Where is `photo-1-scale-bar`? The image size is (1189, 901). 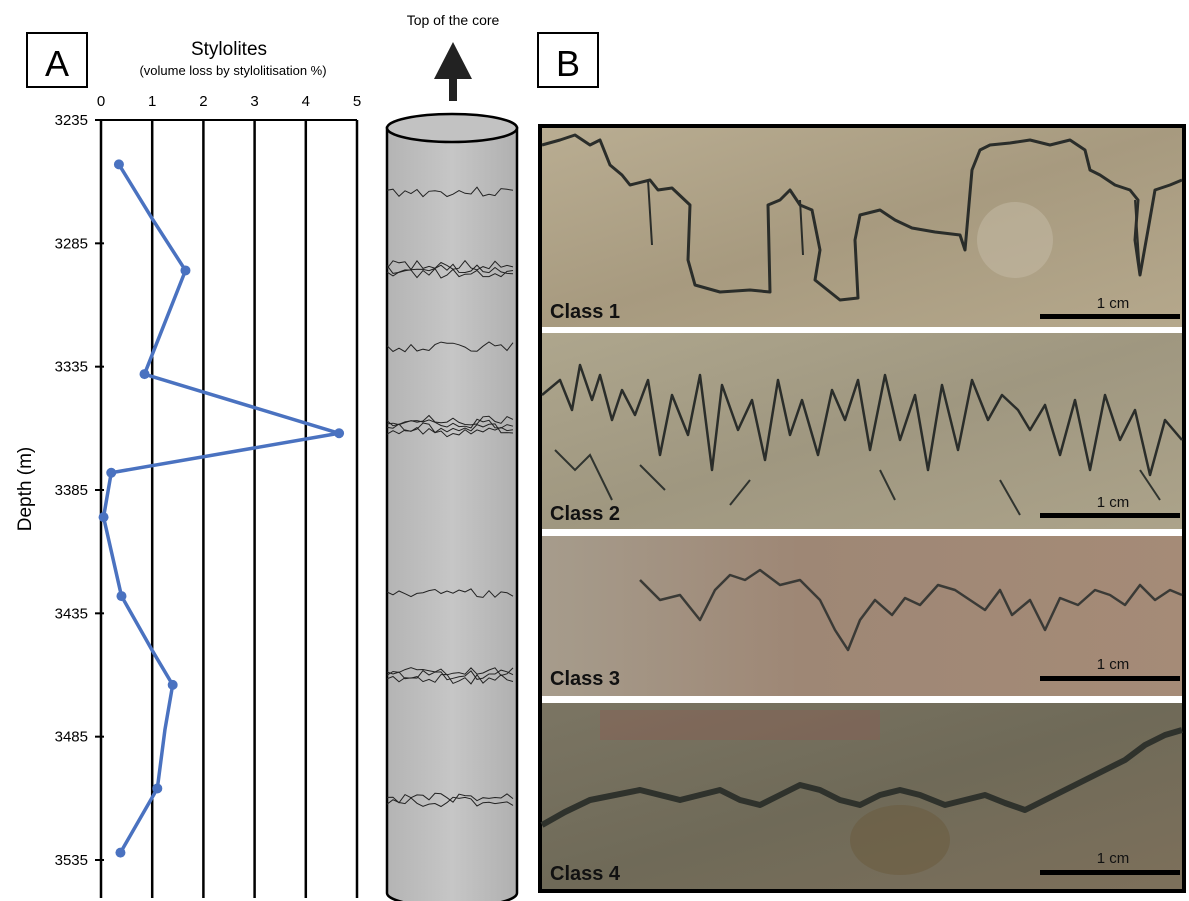
photo-1-scale-bar is located at coordinates (1110, 316).